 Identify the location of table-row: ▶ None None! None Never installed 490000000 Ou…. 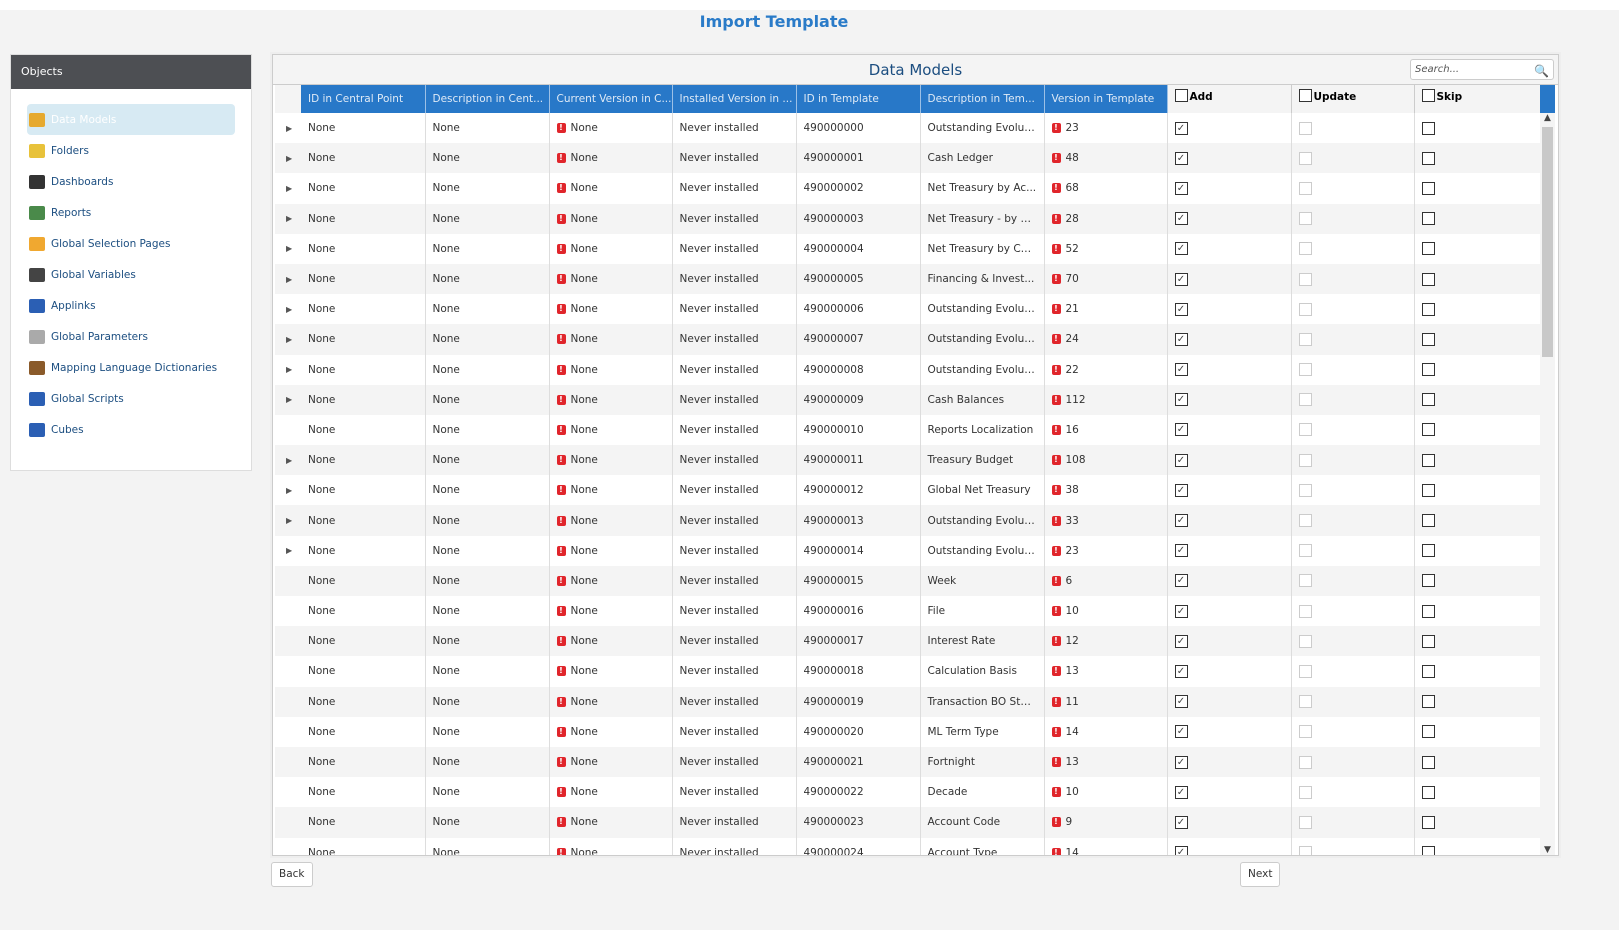
(908, 128).